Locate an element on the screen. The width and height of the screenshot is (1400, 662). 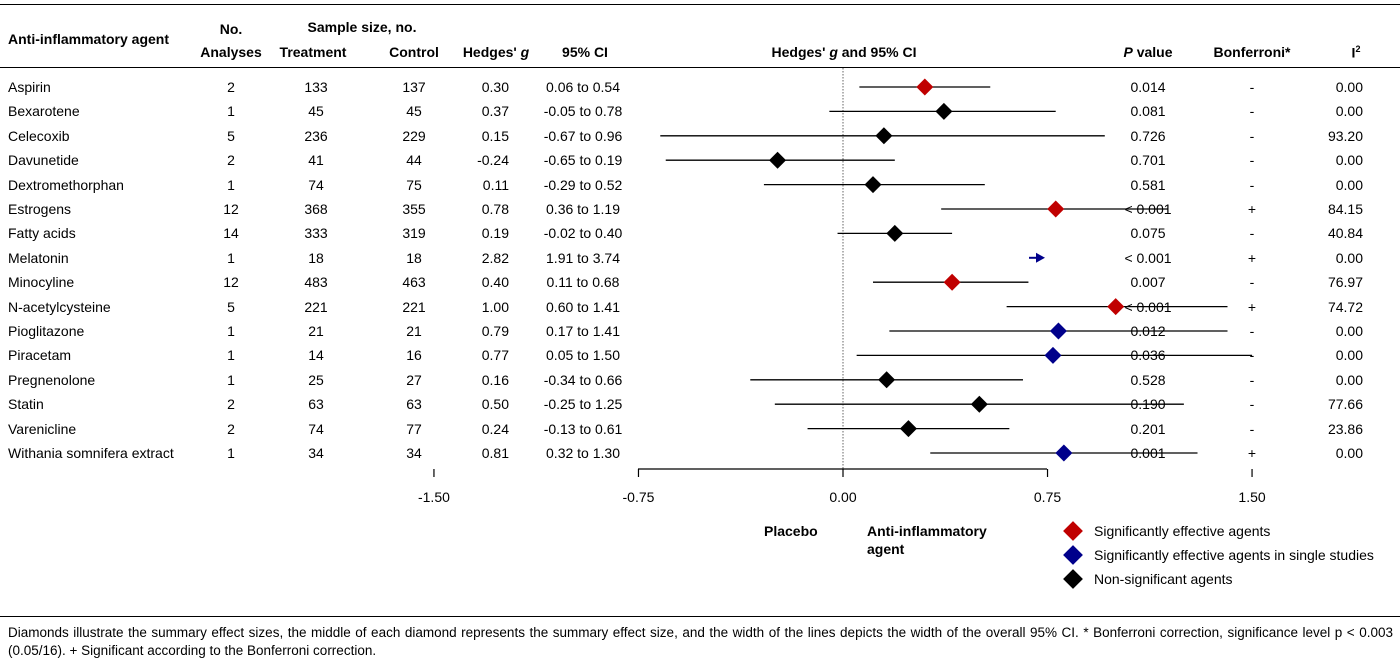
cell-treatment: 34 is located at coordinates (316, 453).